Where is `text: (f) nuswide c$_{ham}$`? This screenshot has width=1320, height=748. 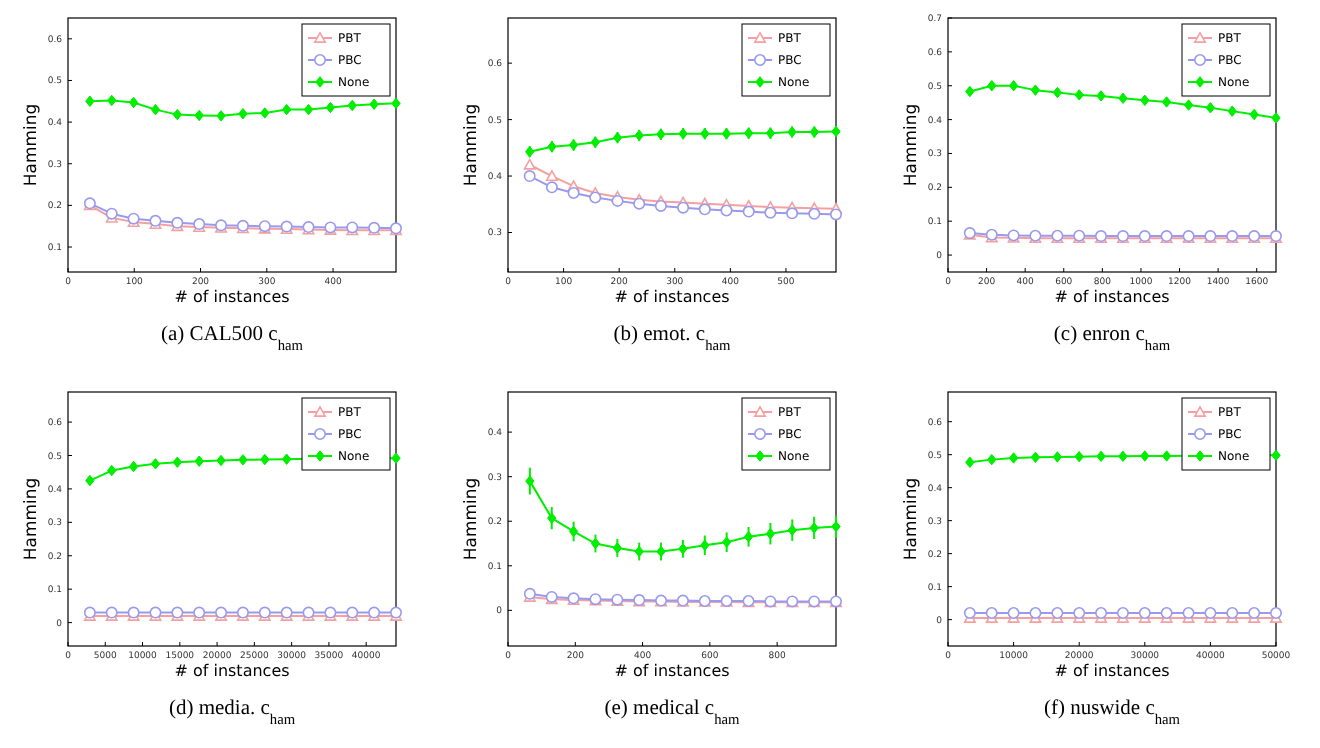 text: (f) nuswide c$_{ham}$ is located at coordinates (1112, 712).